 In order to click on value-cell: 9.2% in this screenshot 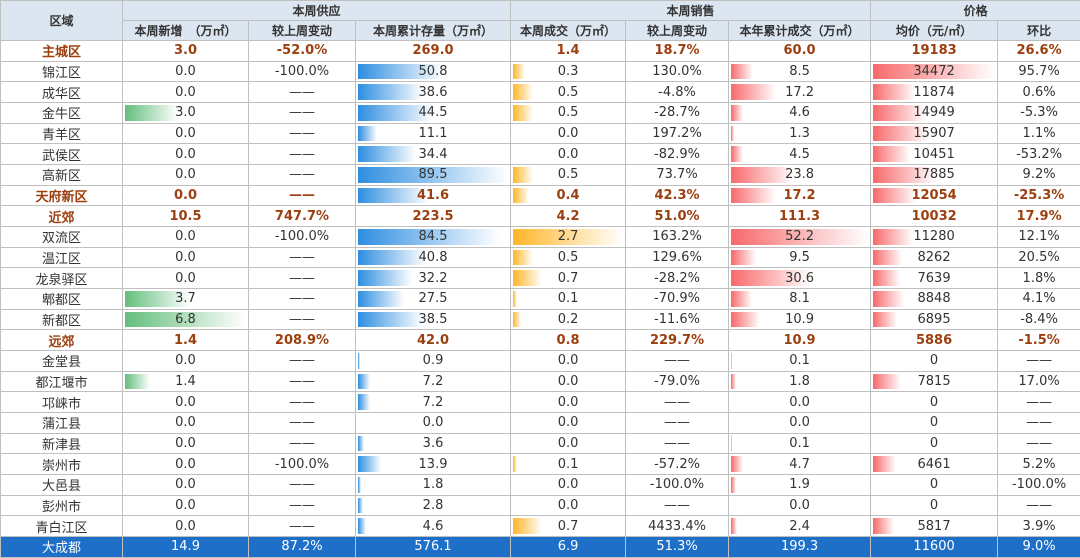, I will do `click(1039, 175)`.